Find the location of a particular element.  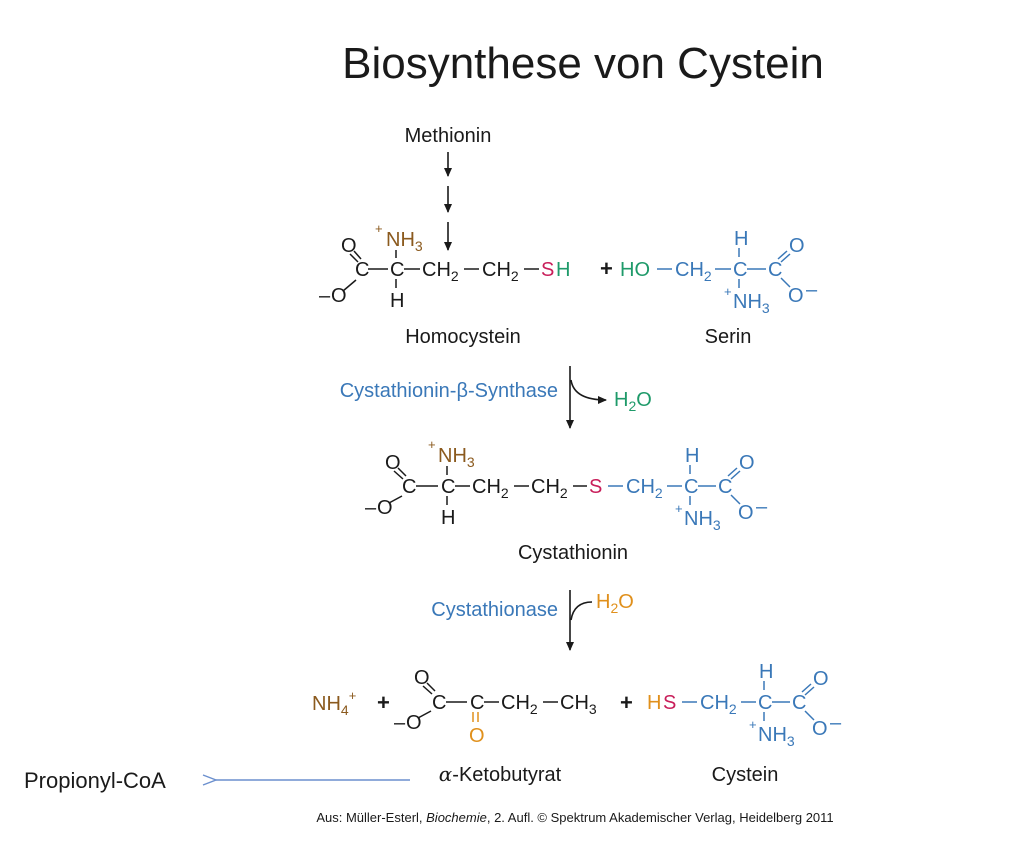

cystathionin-ch2-a: CH2 is located at coordinates (490, 488).